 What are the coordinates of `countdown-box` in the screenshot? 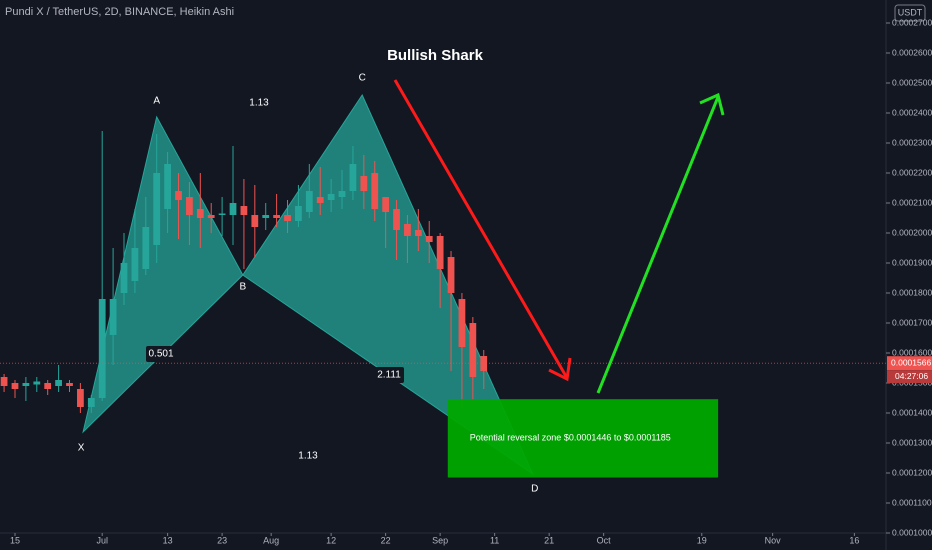 It's located at (909, 377).